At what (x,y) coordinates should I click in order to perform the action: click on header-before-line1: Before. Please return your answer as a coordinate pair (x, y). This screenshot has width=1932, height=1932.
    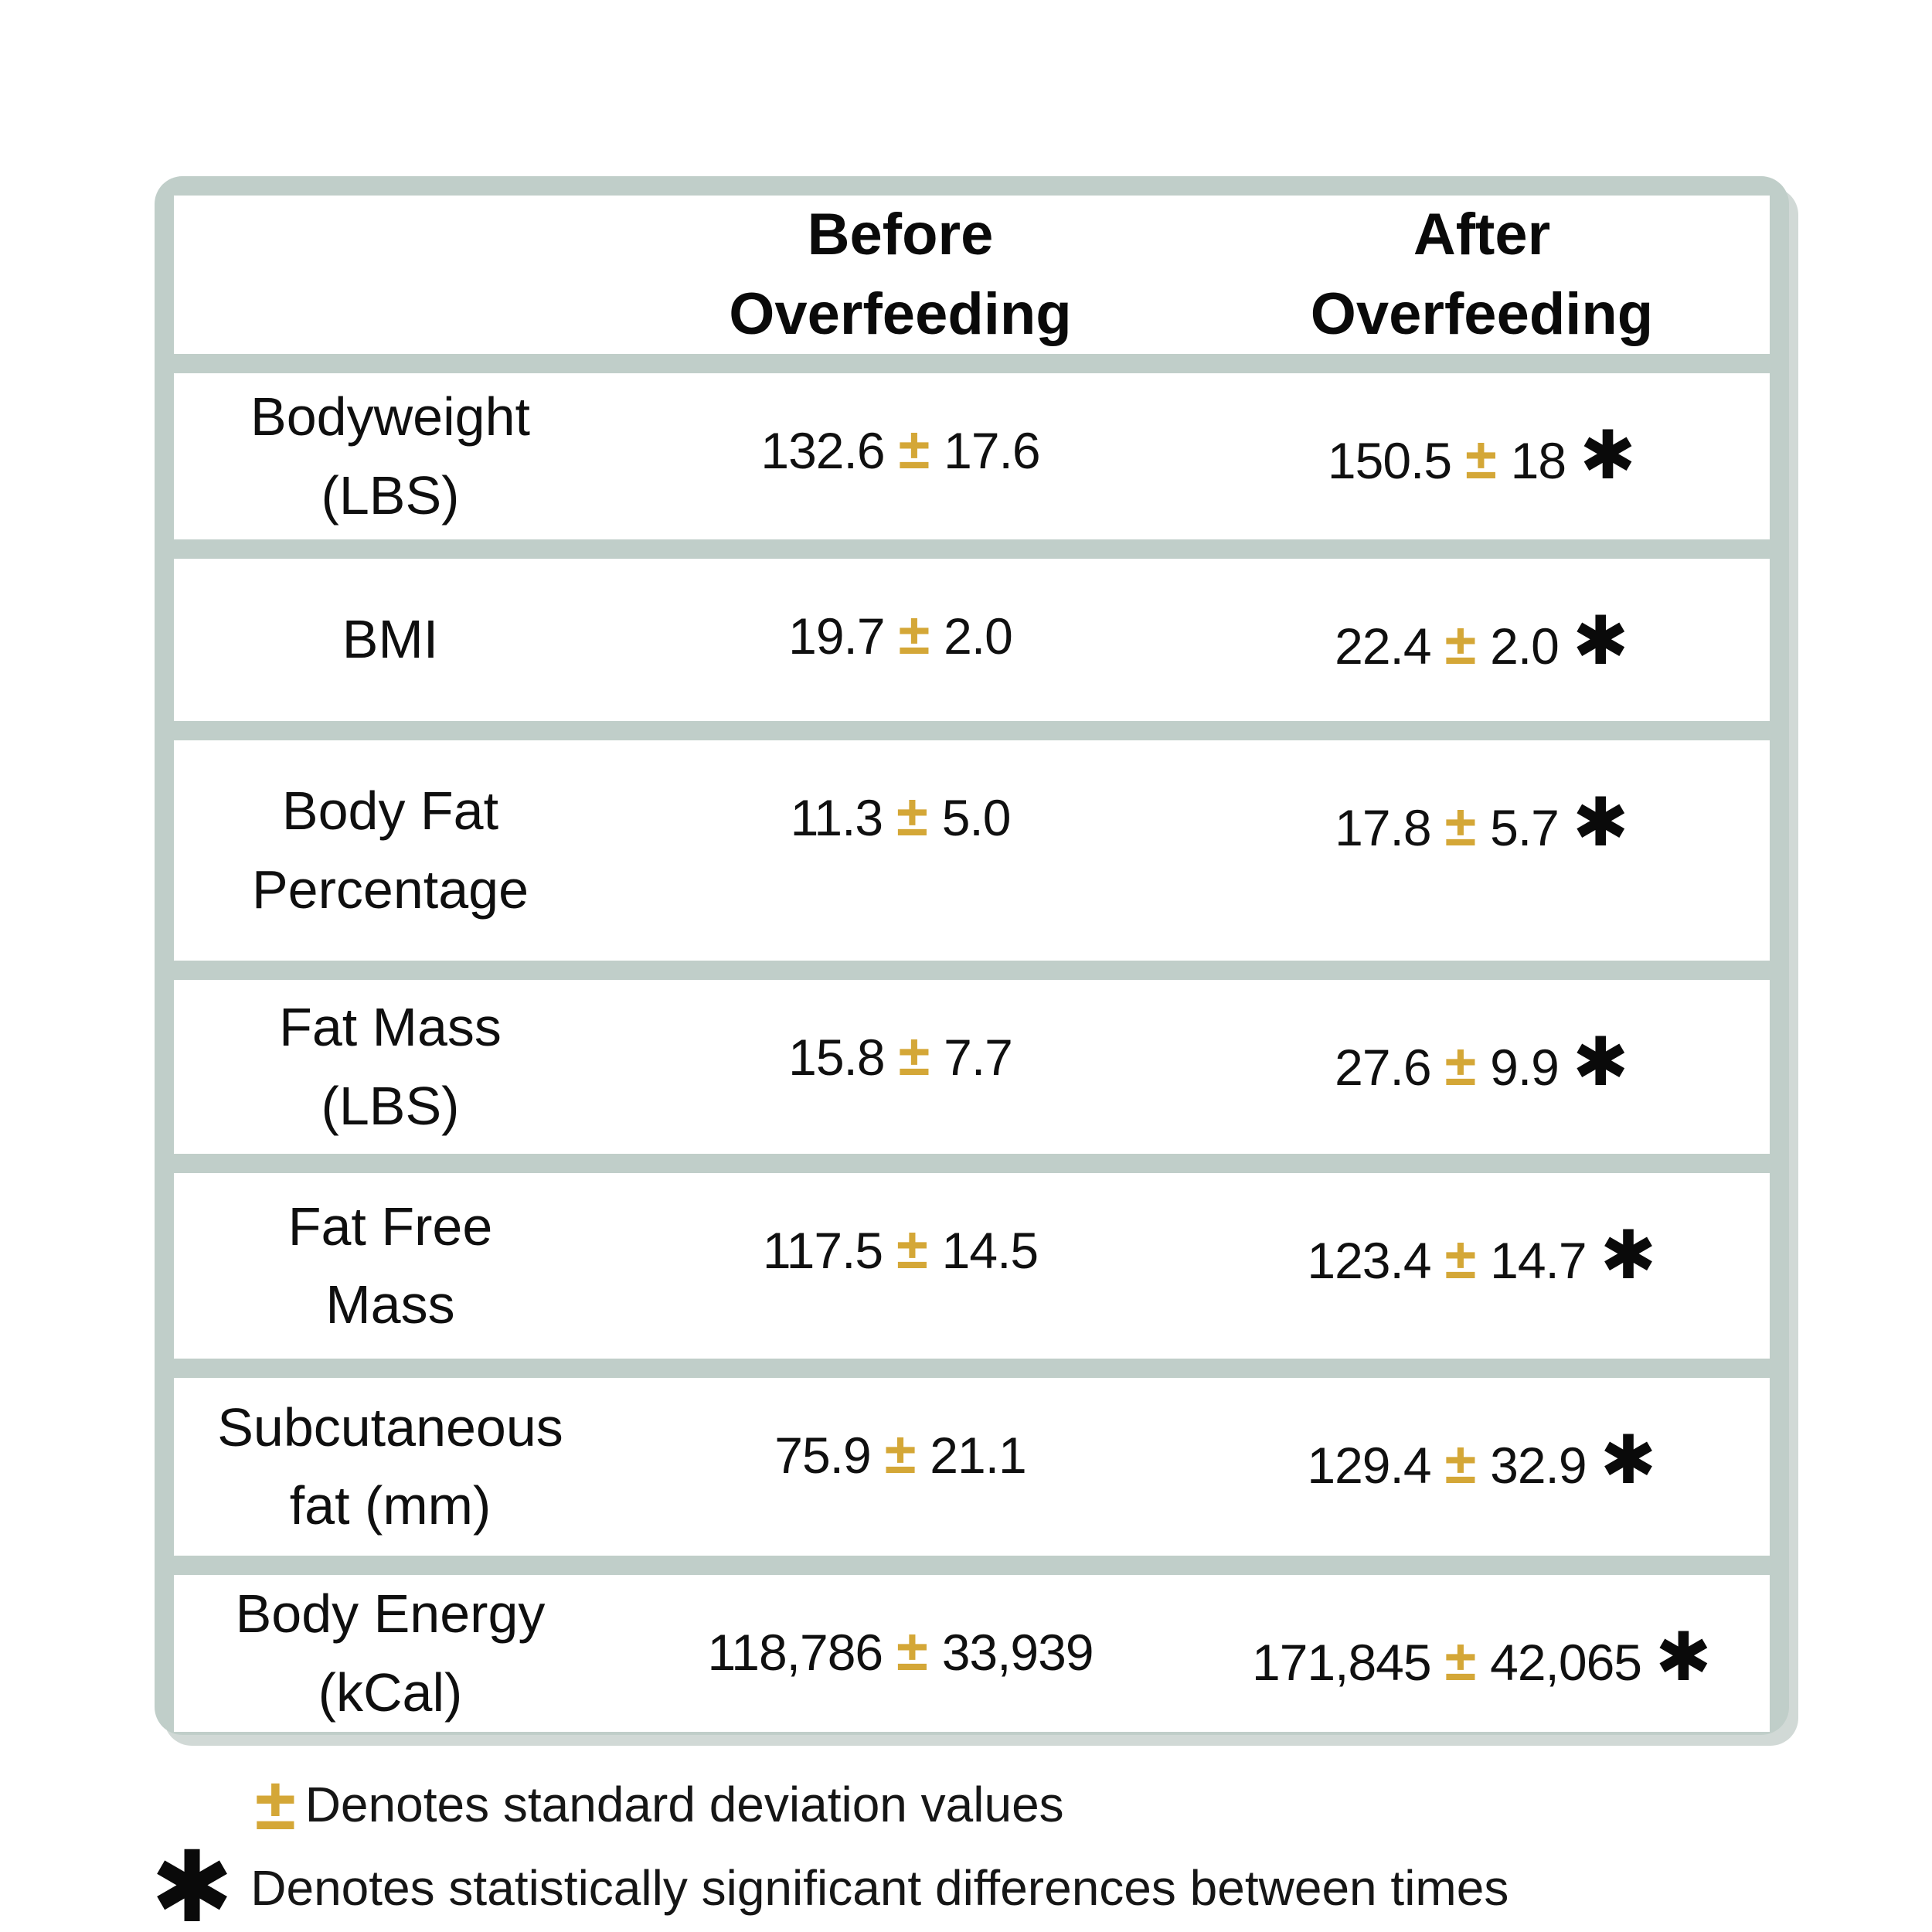
    Looking at the image, I should click on (900, 235).